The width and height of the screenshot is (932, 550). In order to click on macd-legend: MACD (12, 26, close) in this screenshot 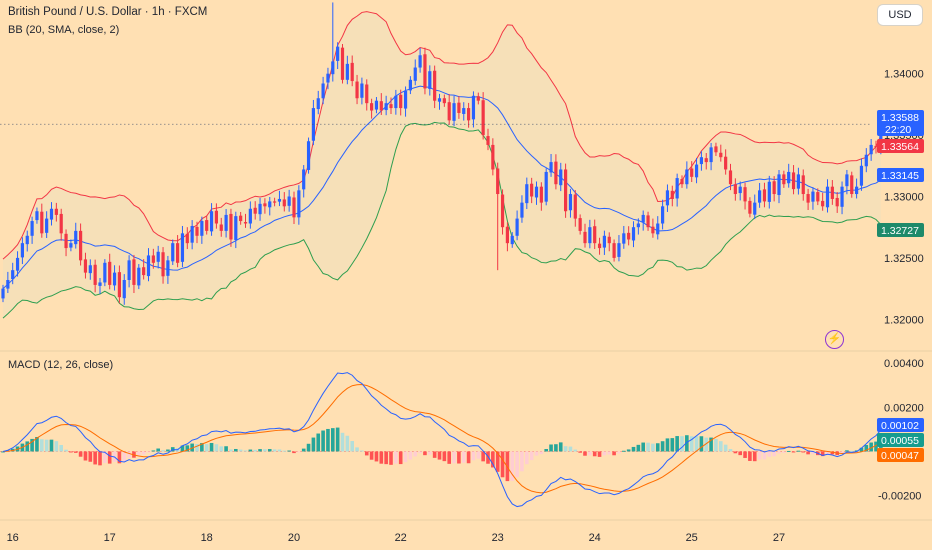, I will do `click(61, 365)`.